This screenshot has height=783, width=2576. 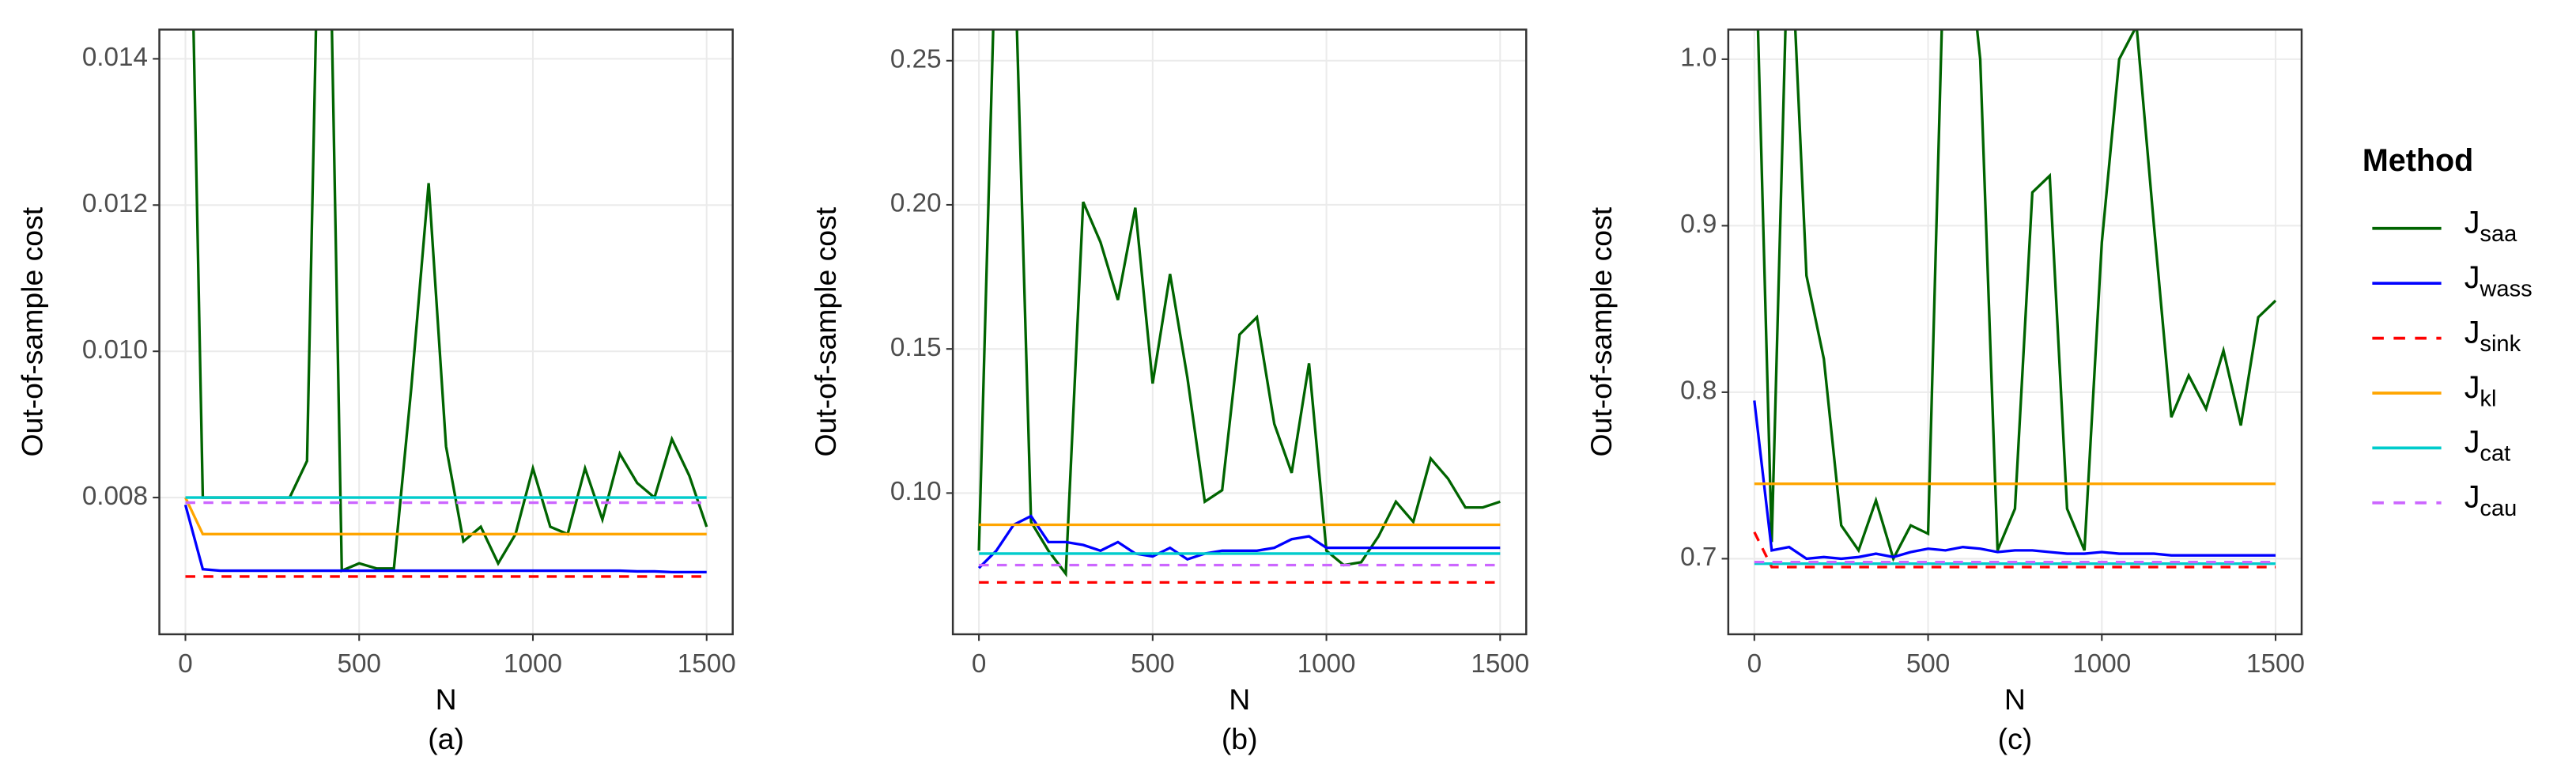 What do you see at coordinates (115, 497) in the screenshot?
I see `y-tick-label: 0.008` at bounding box center [115, 497].